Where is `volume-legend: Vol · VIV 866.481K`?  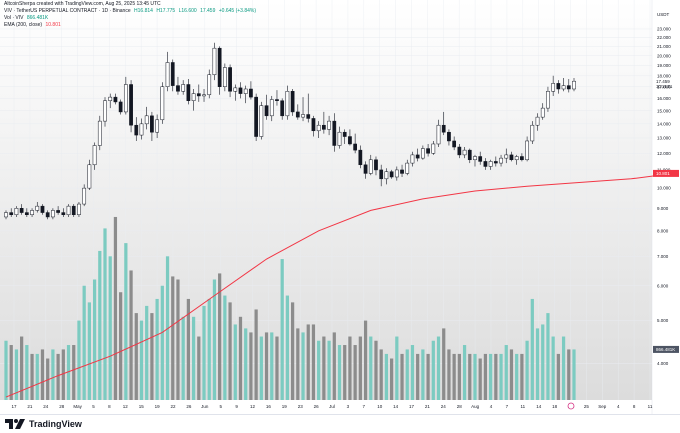
volume-legend: Vol · VIV 866.481K is located at coordinates (27, 18).